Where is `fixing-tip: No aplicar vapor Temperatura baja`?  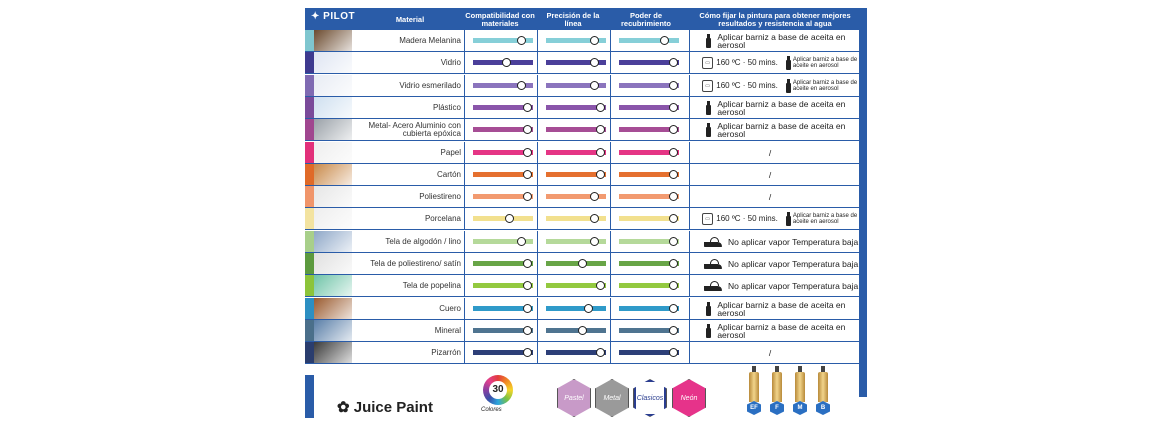
fixing-tip: No aplicar vapor Temperatura baja is located at coordinates (781, 286).